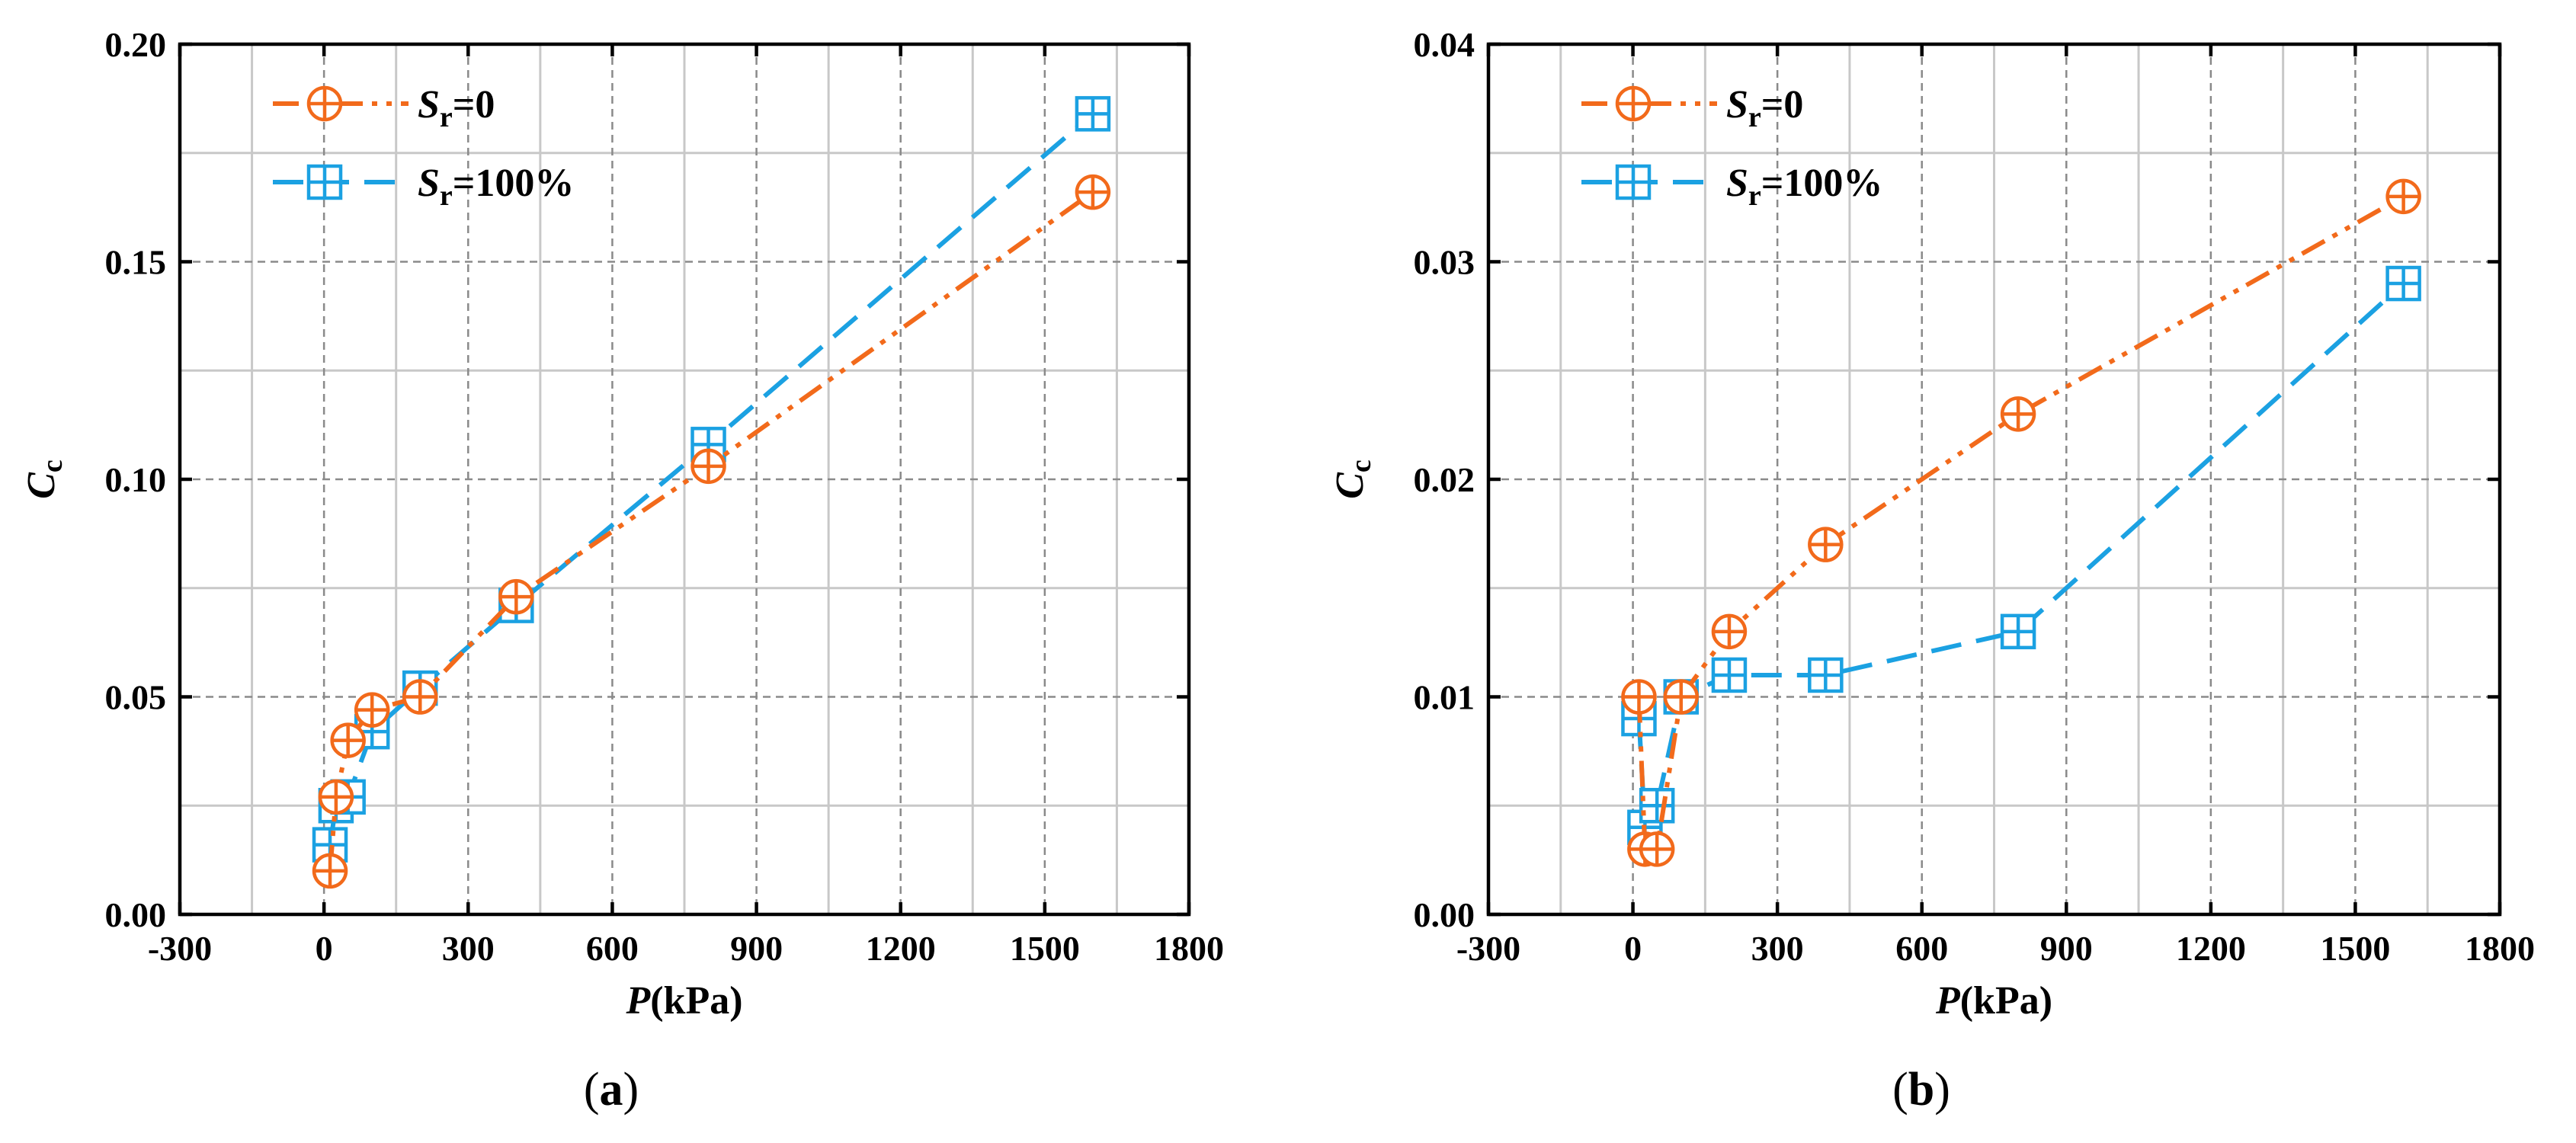 The image size is (2576, 1143). I want to click on y-tick-label: 0.03, so click(1444, 262).